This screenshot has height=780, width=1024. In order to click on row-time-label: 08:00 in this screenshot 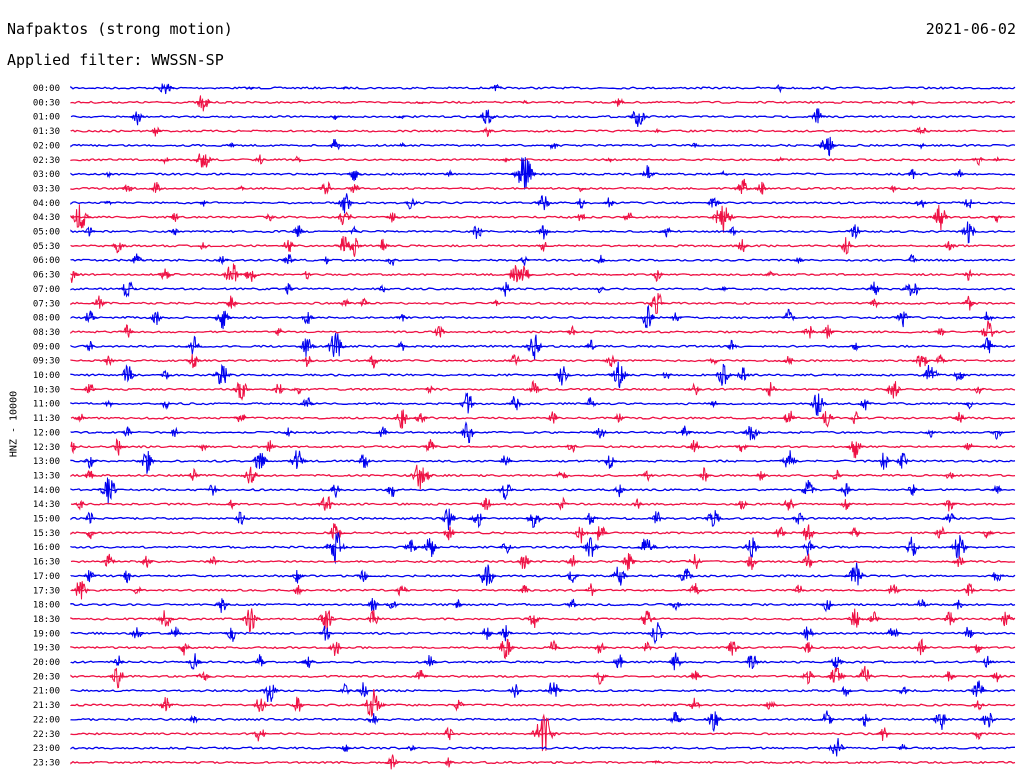, I will do `click(46, 319)`.